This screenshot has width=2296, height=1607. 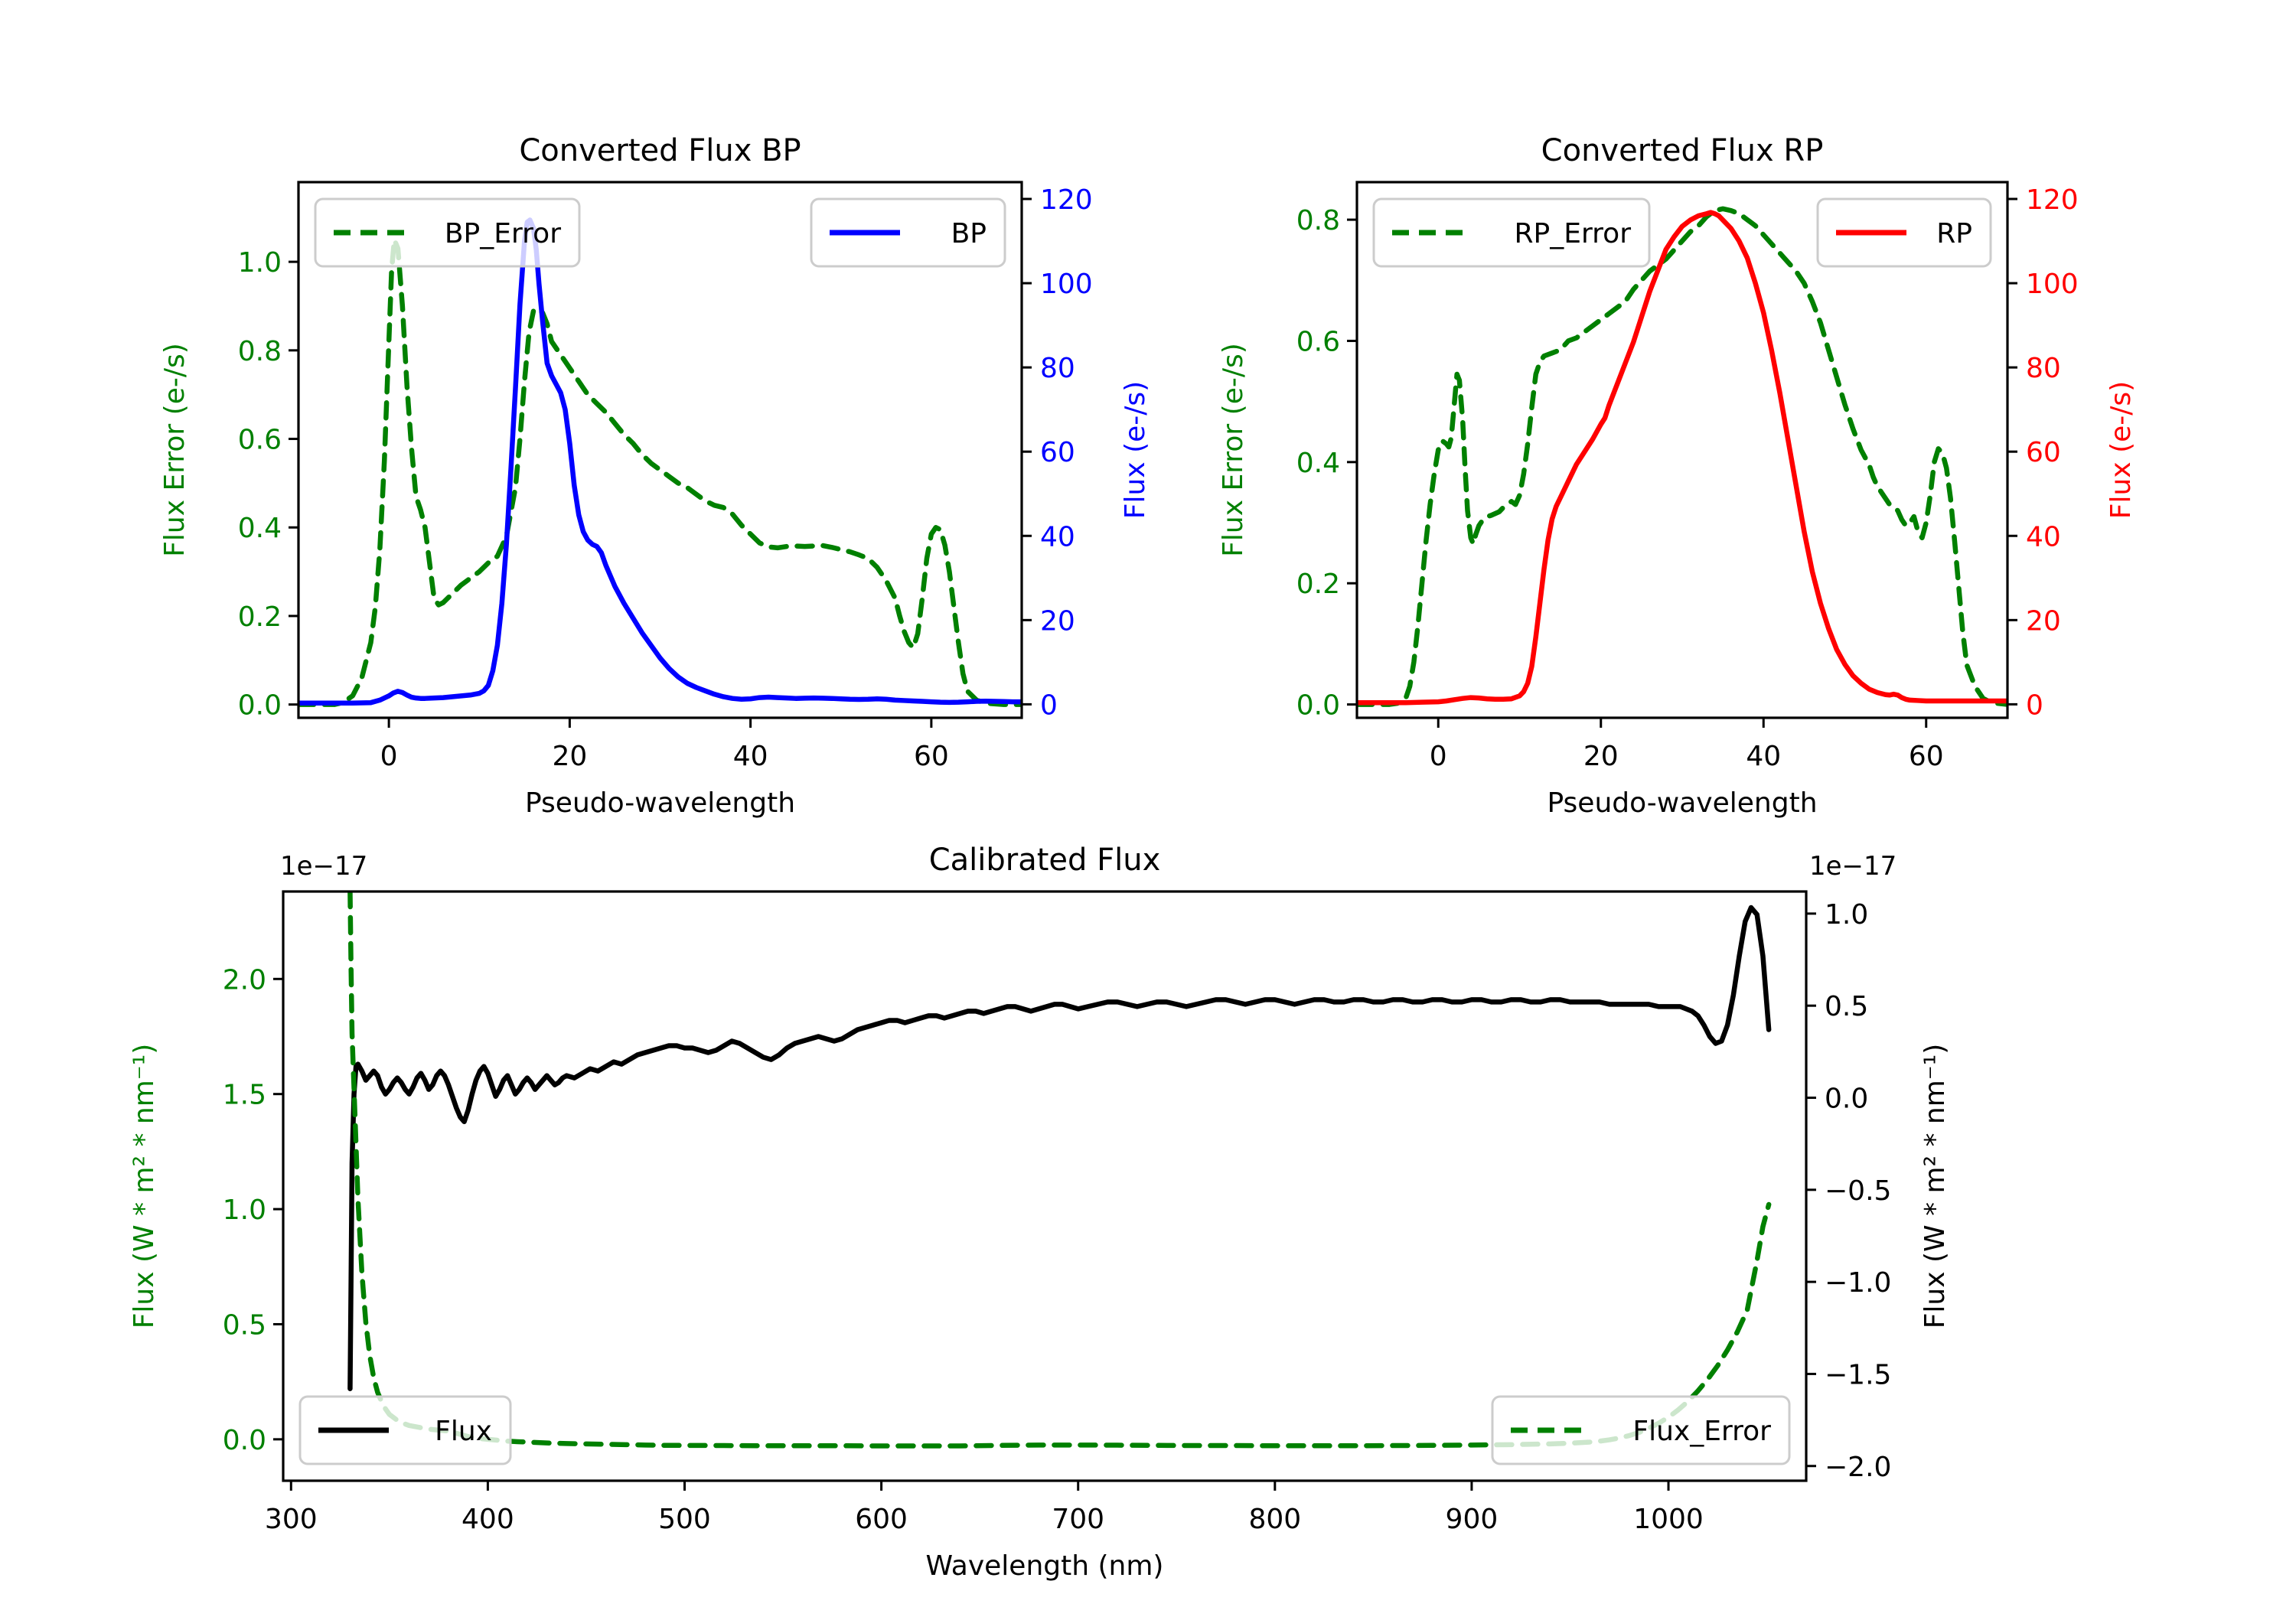 I want to click on legend-bp: BP, so click(x=908, y=232).